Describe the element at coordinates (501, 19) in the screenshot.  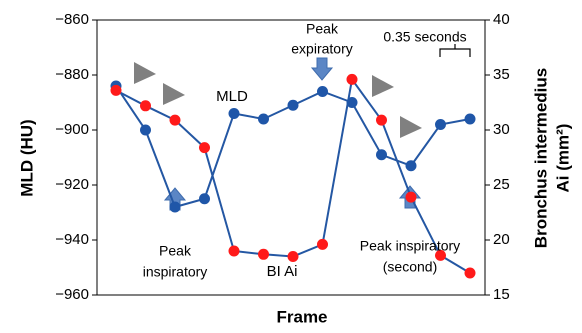
I see `y2-tick-label: 40` at that location.